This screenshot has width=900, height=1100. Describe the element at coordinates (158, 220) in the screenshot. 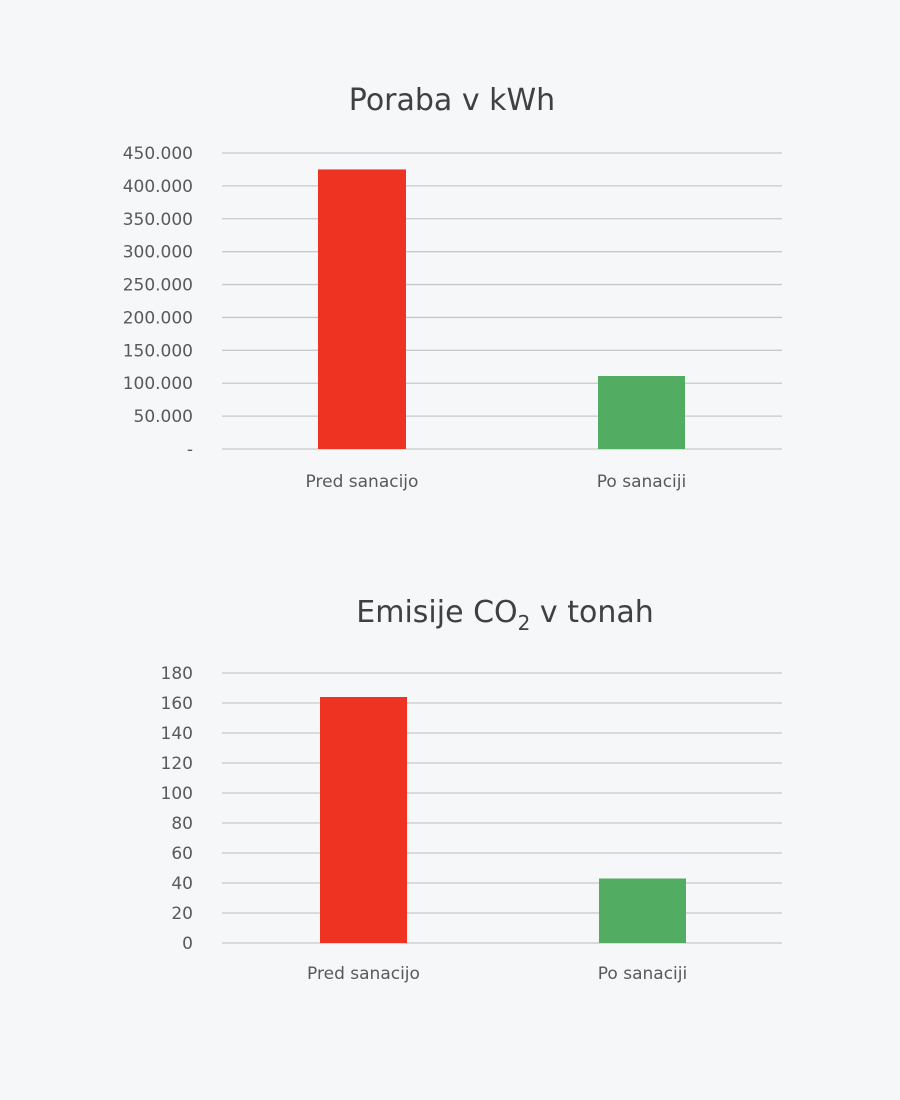

I see `chart-1-ytick-label: 350.000` at that location.